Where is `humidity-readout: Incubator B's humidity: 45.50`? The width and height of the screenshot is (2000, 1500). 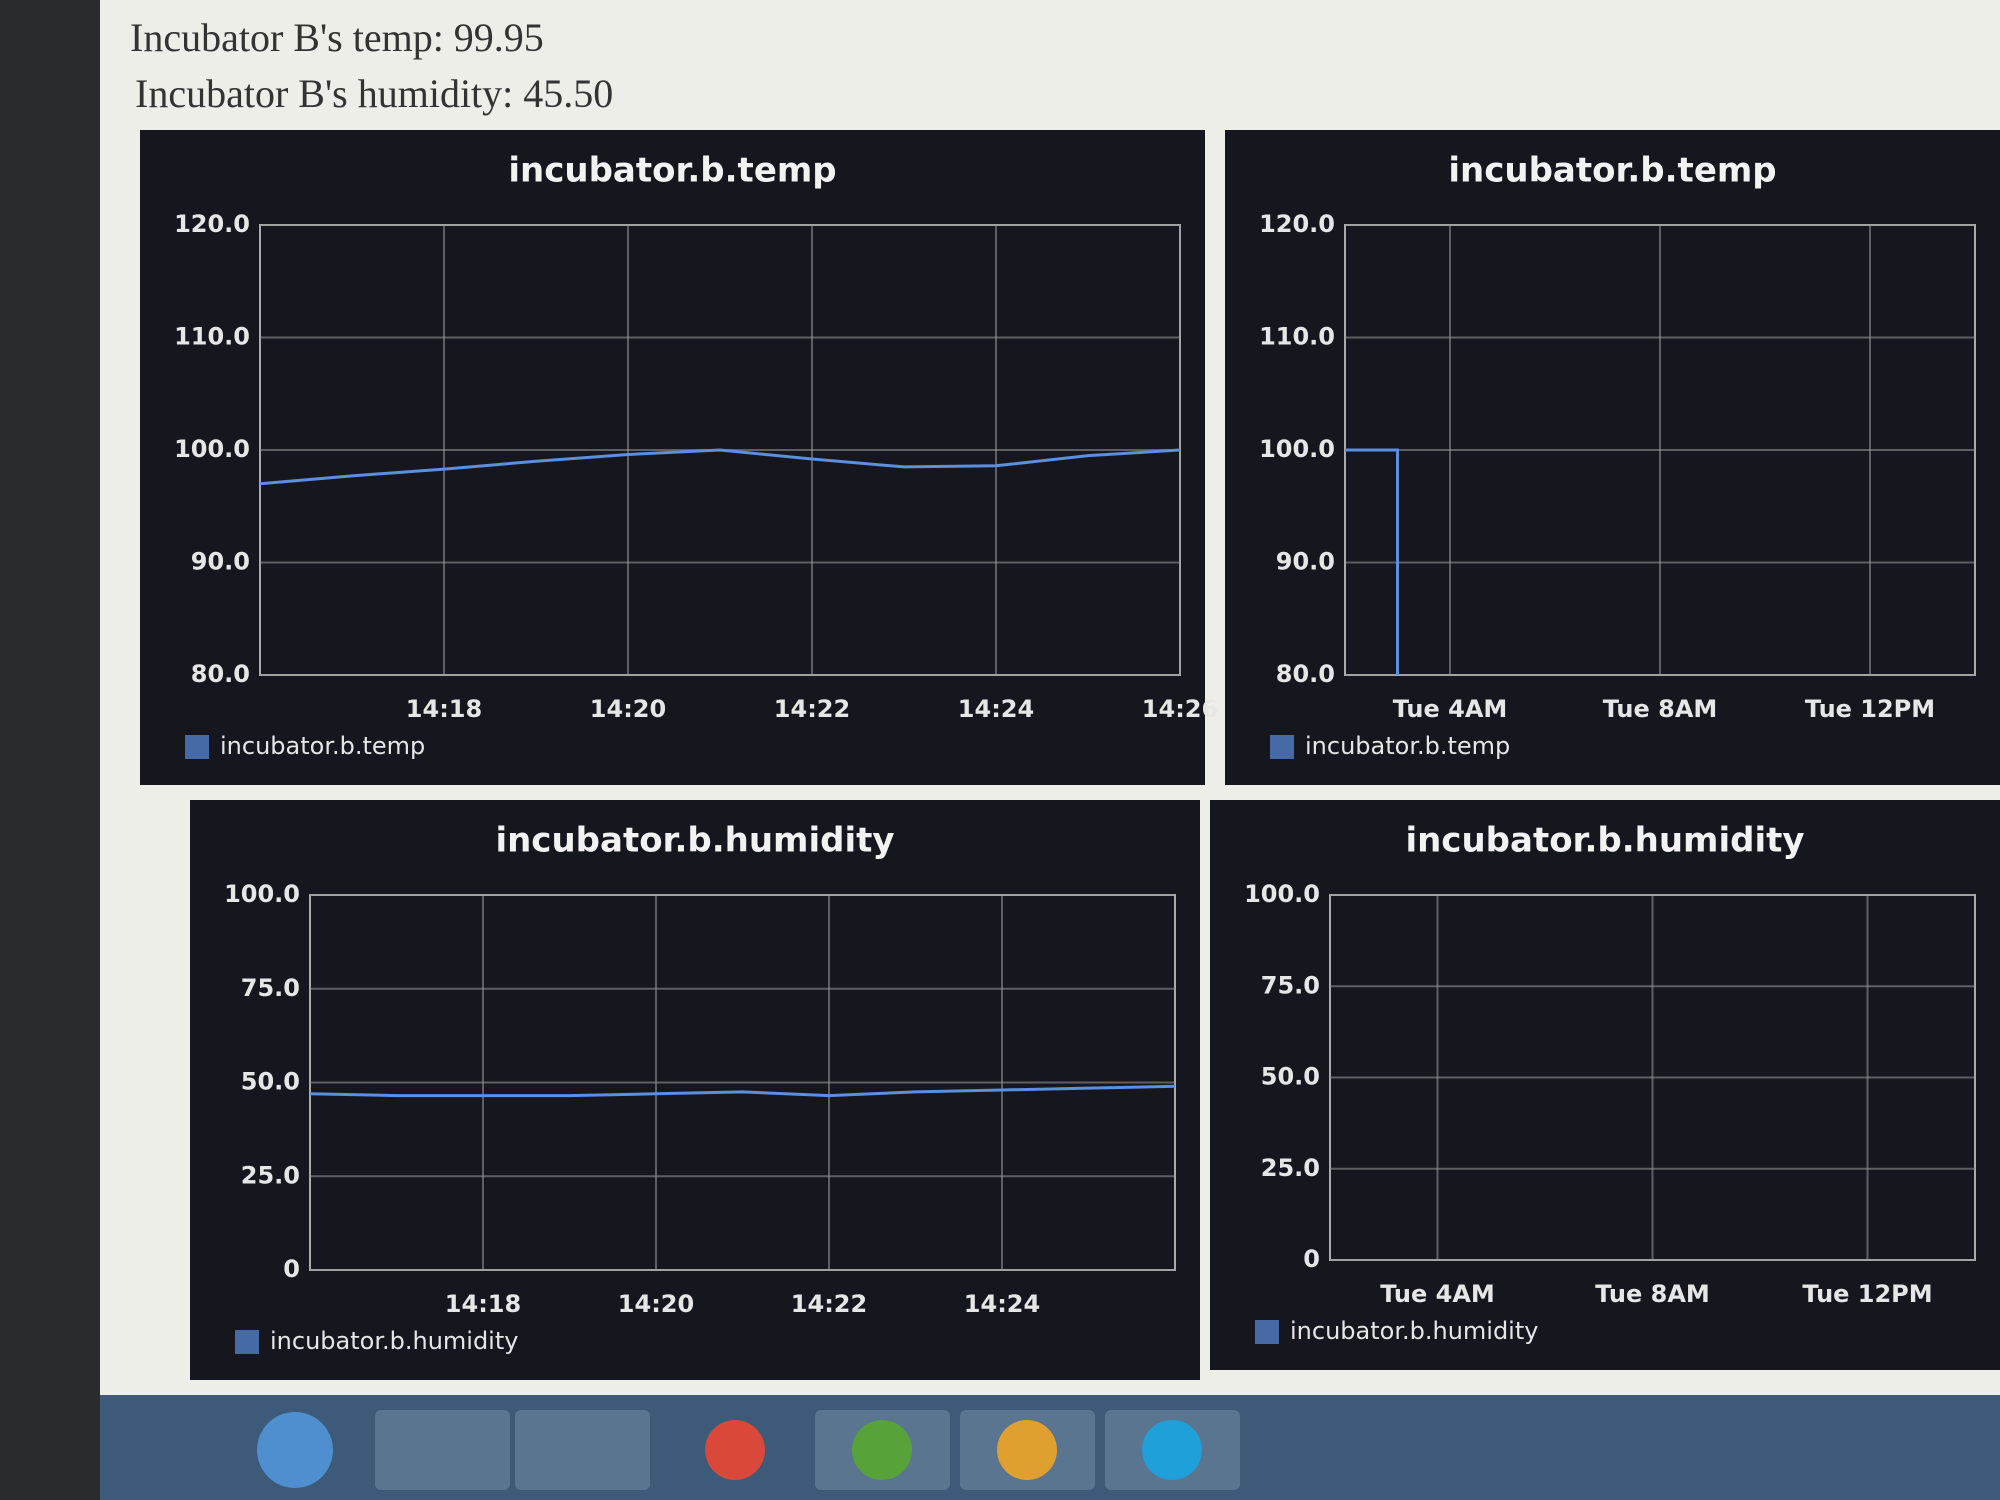 humidity-readout: Incubator B's humidity: 45.50 is located at coordinates (374, 93).